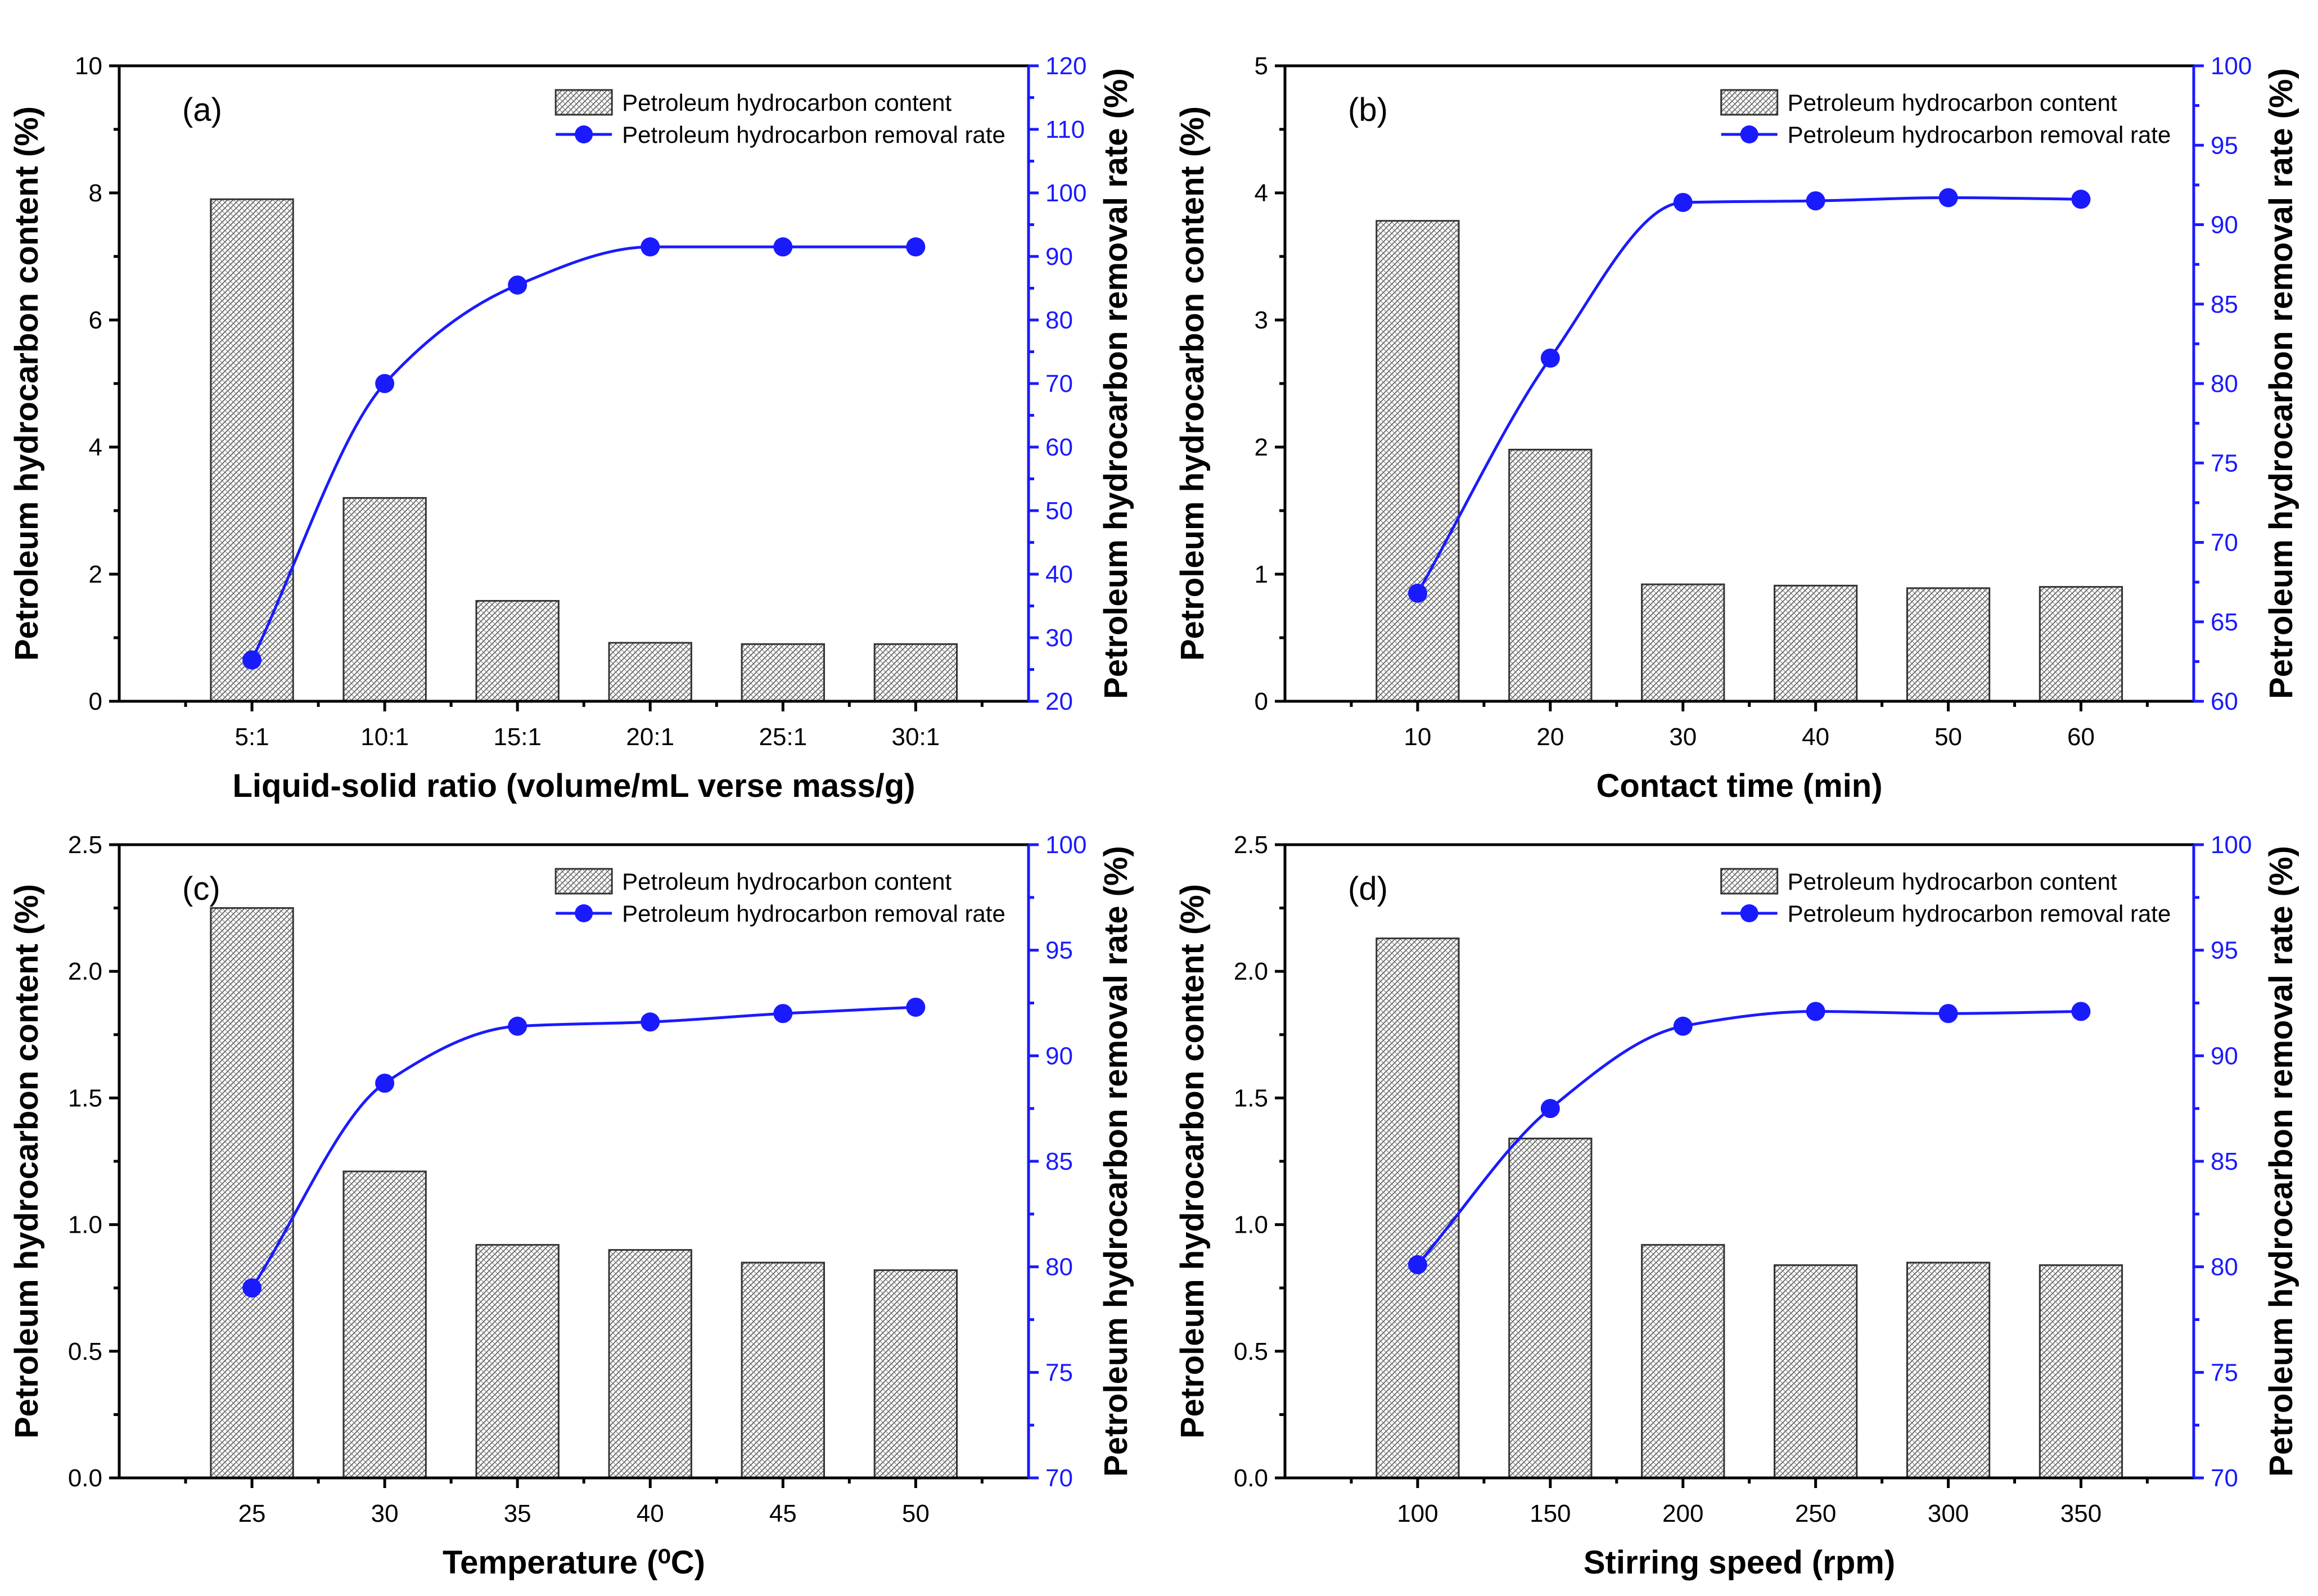  I want to click on x-tick-label: 25:1, so click(783, 737).